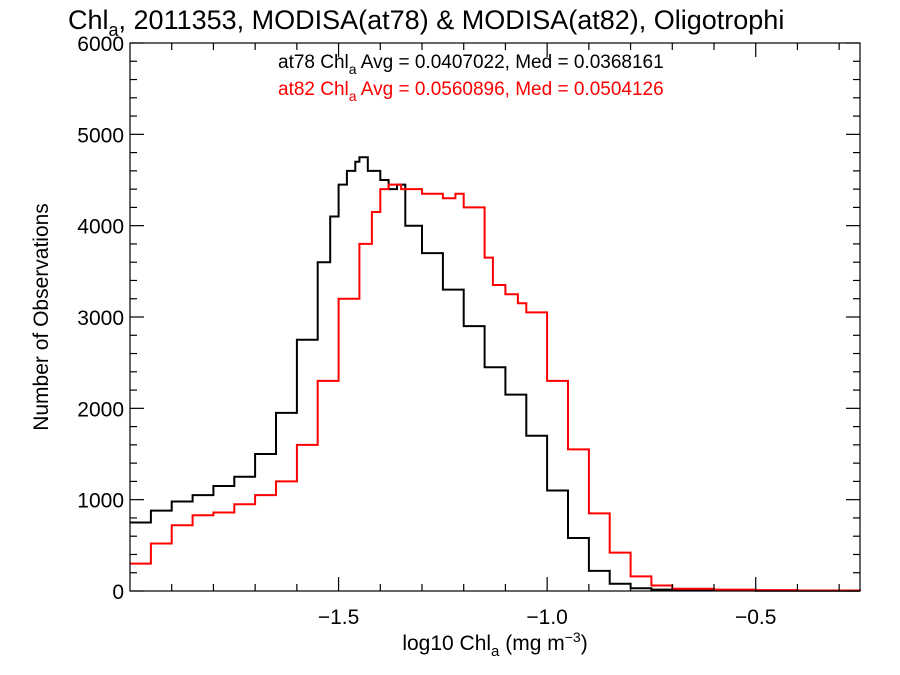 Image resolution: width=900 pixels, height=675 pixels. What do you see at coordinates (100, 44) in the screenshot?
I see `y-tick-label: 6000` at bounding box center [100, 44].